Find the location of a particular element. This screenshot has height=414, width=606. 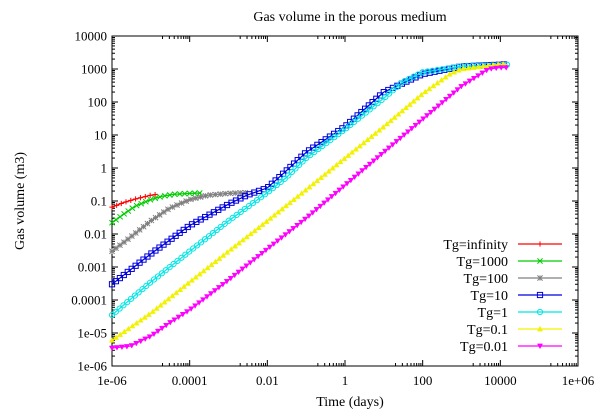

x-tick-label: 1 is located at coordinates (345, 380).